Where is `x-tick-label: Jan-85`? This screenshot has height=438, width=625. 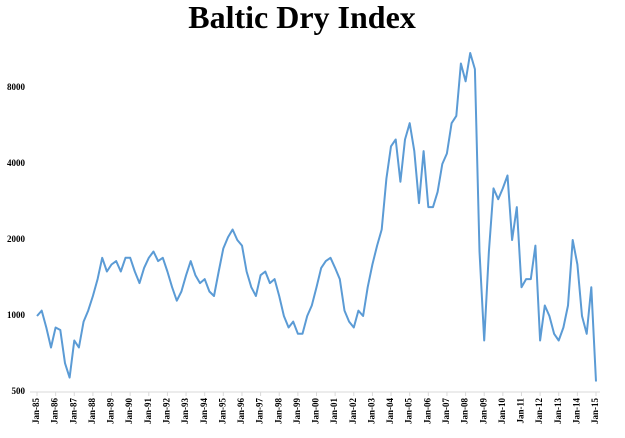 x-tick-label: Jan-85 is located at coordinates (36, 411).